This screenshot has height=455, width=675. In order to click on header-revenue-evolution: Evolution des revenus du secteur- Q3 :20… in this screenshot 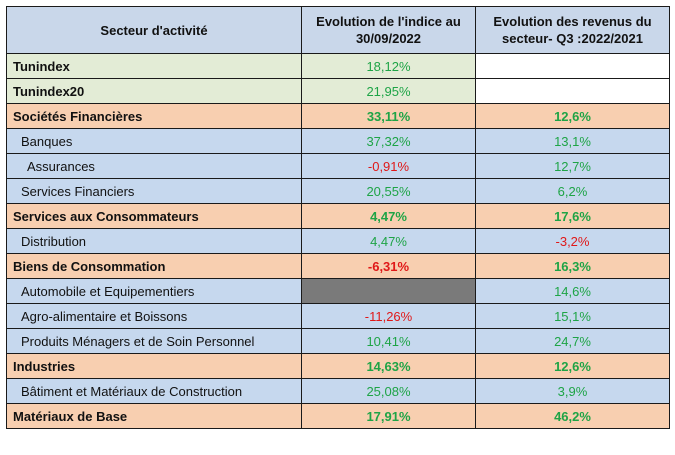, I will do `click(572, 30)`.